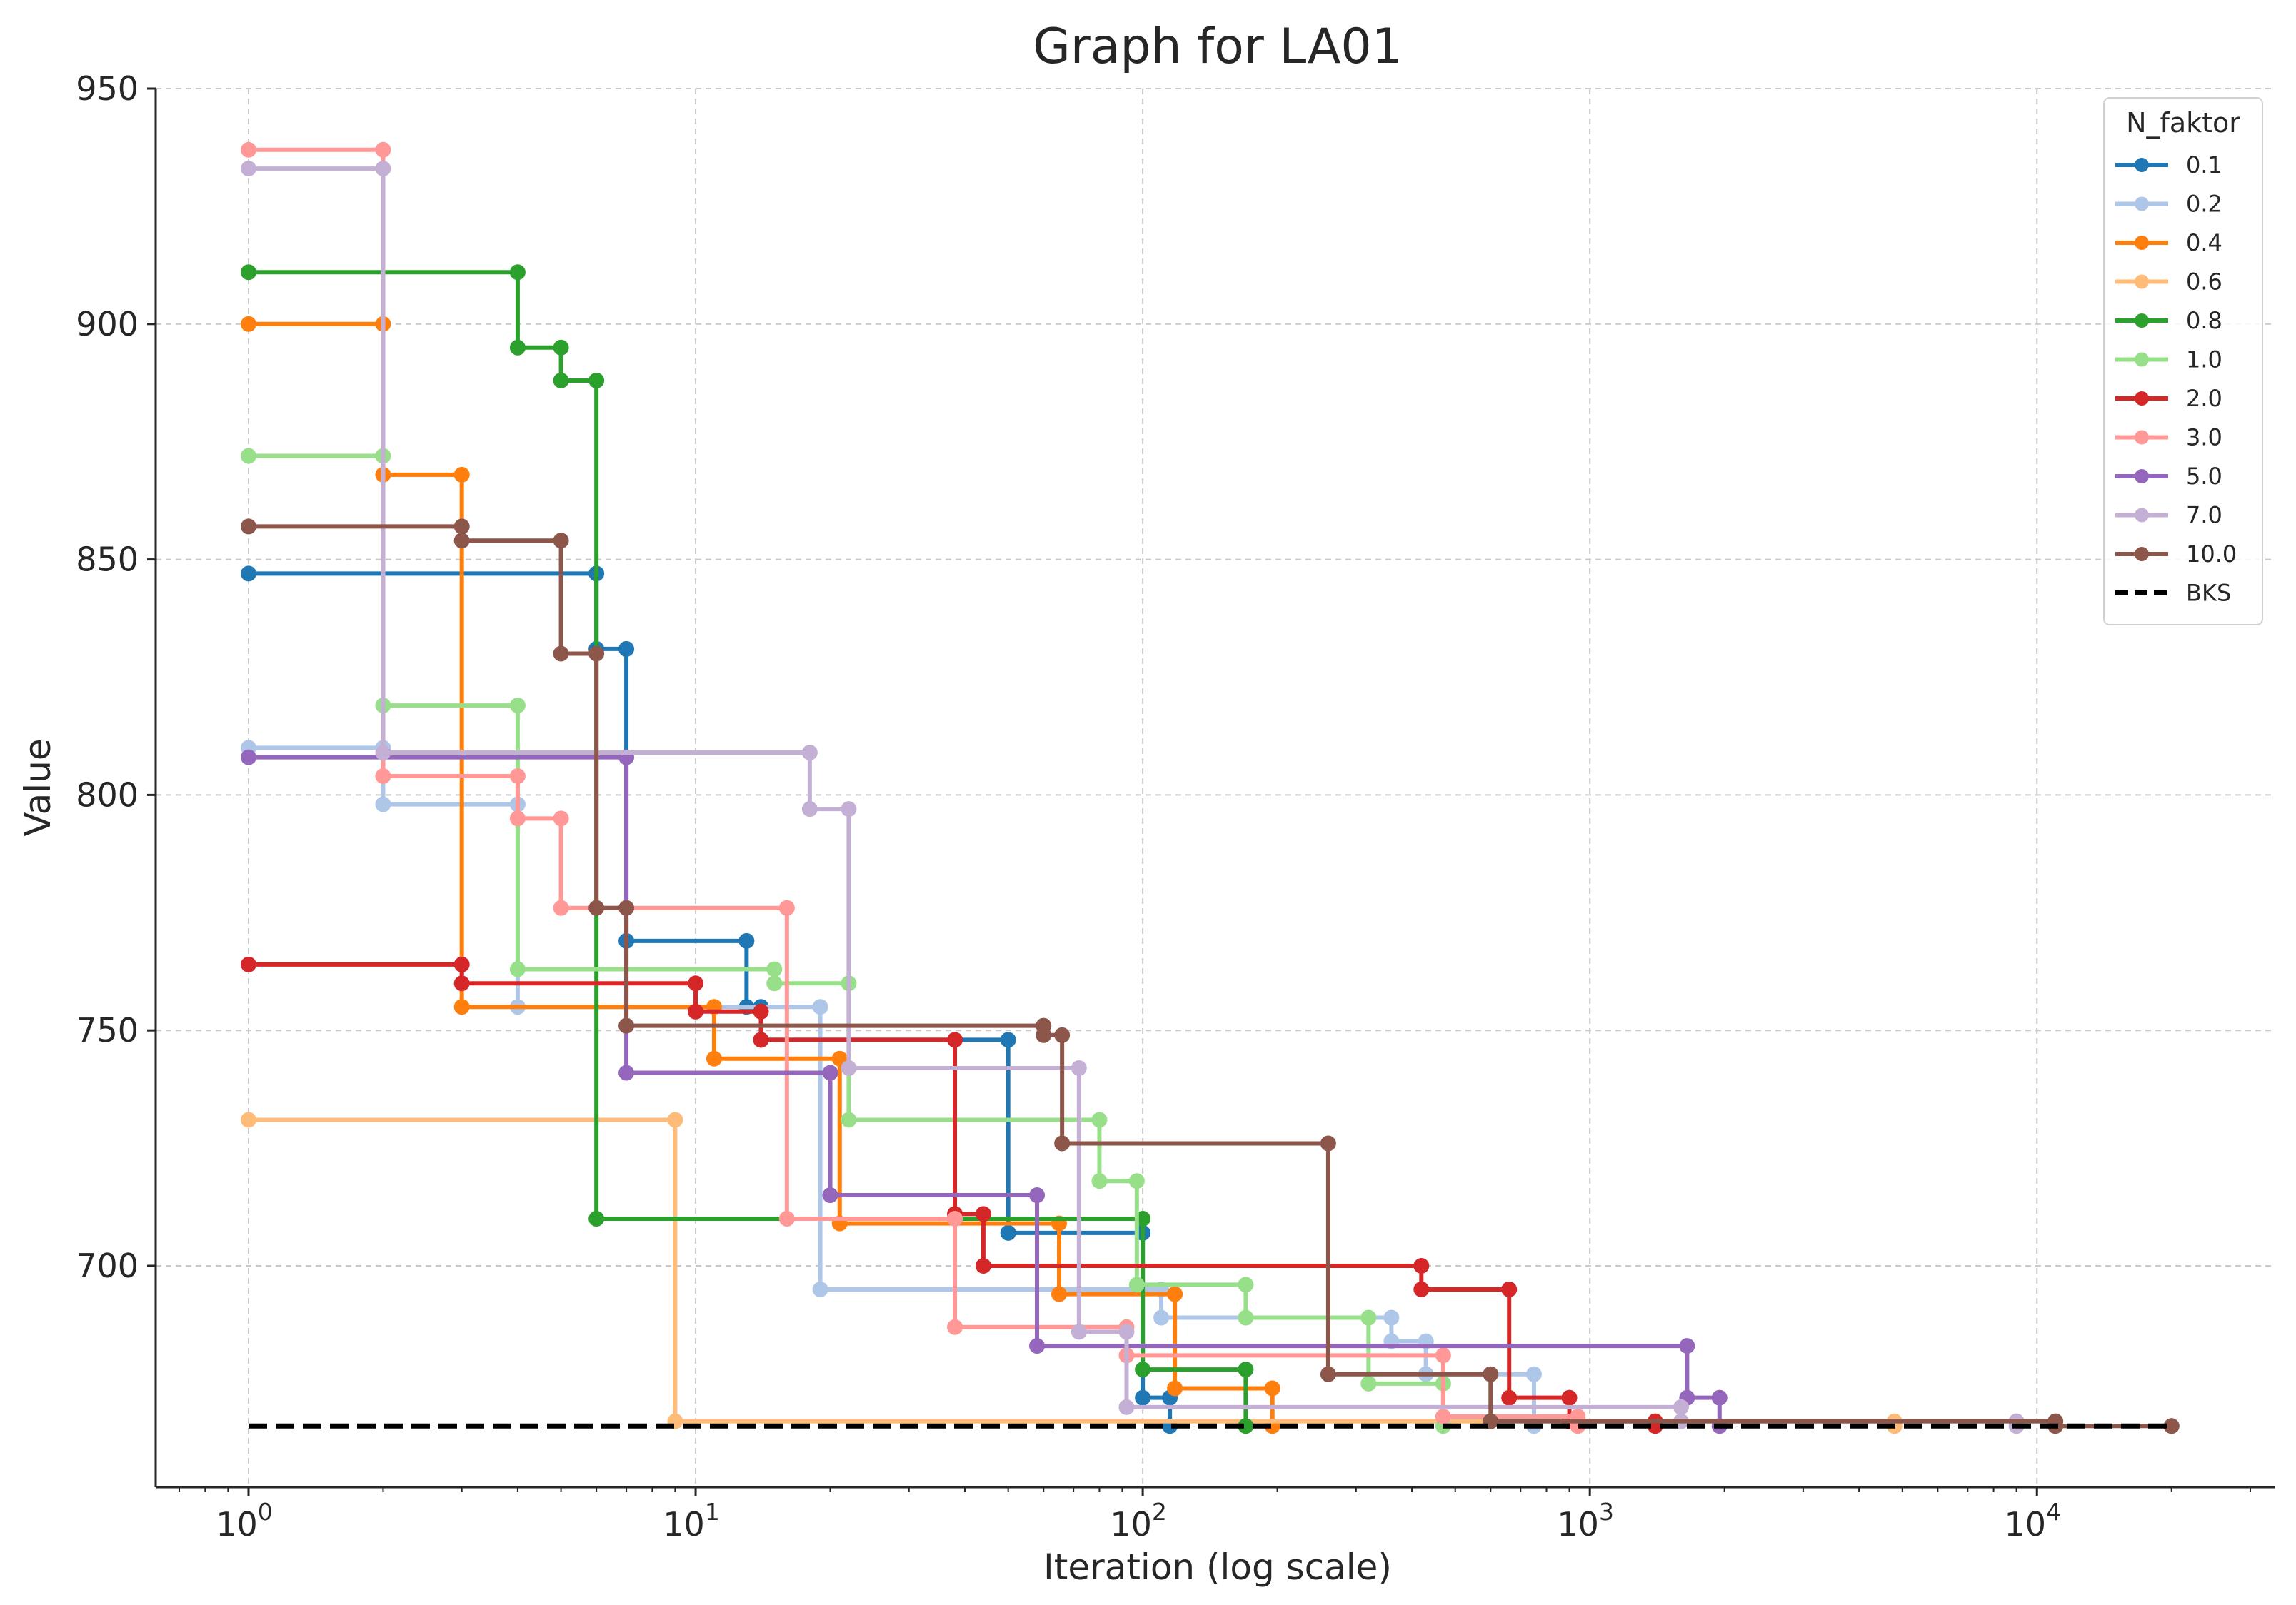  What do you see at coordinates (1217, 1567) in the screenshot?
I see `x-axis-label: Iteration (log scale)` at bounding box center [1217, 1567].